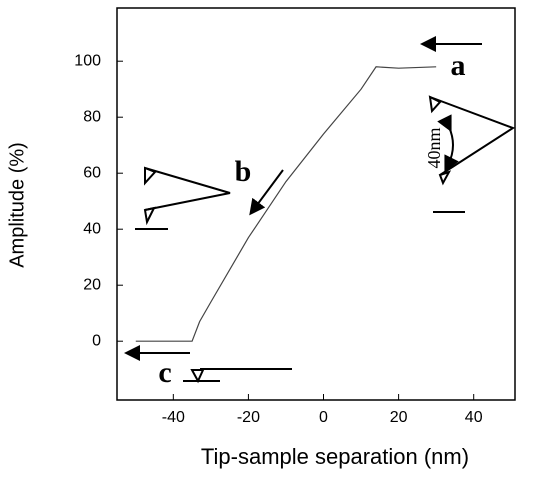  What do you see at coordinates (248, 417) in the screenshot?
I see `x-tick-label: -20` at bounding box center [248, 417].